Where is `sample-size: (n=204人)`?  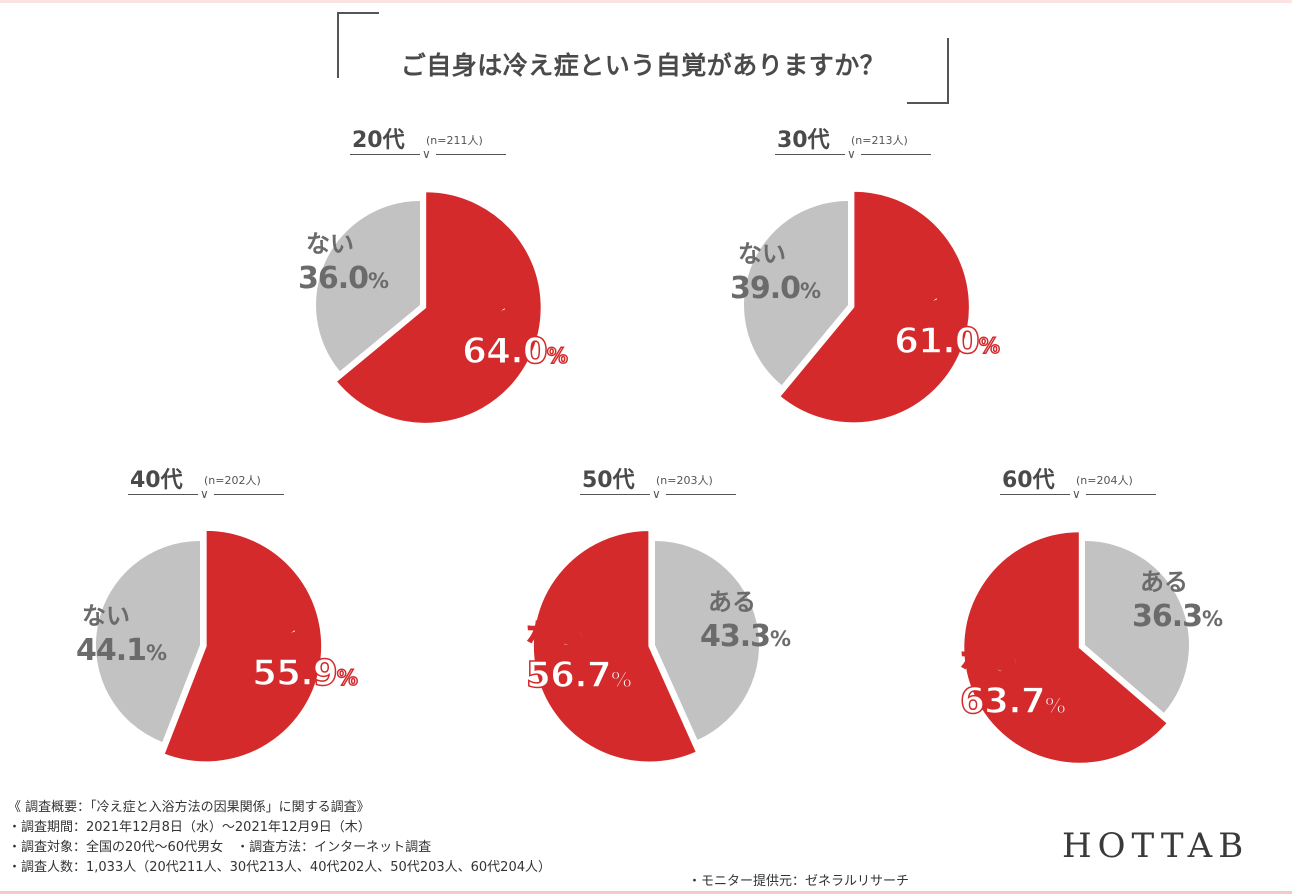 sample-size: (n=204人) is located at coordinates (1104, 480).